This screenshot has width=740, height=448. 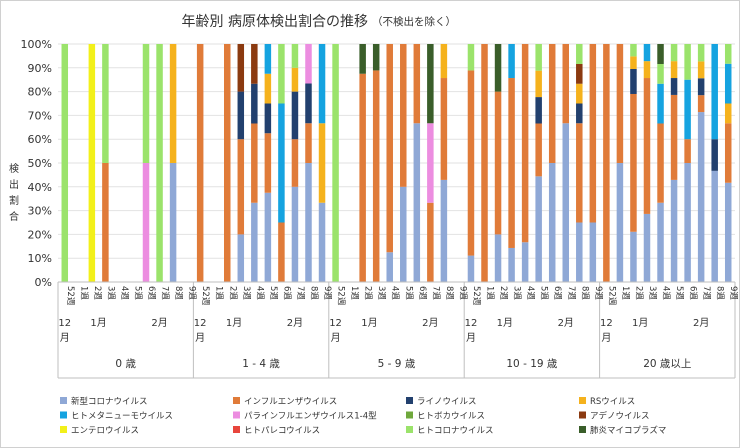 What do you see at coordinates (105, 431) in the screenshot?
I see `legend-label: エンテロウイルス` at bounding box center [105, 431].